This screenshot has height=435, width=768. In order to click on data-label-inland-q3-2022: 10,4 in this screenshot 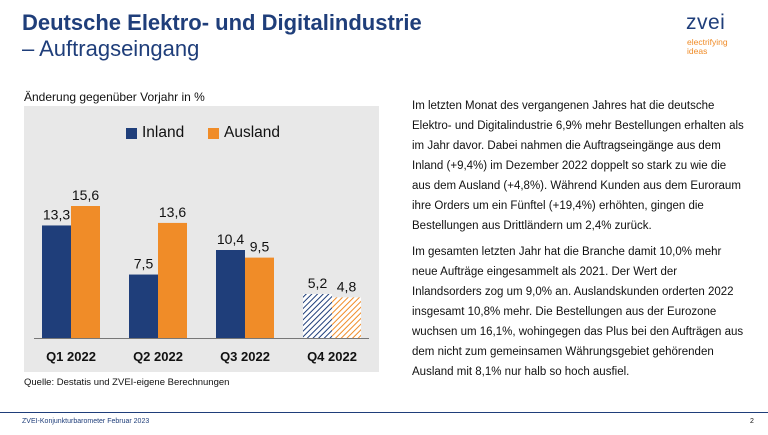, I will do `click(230, 239)`.